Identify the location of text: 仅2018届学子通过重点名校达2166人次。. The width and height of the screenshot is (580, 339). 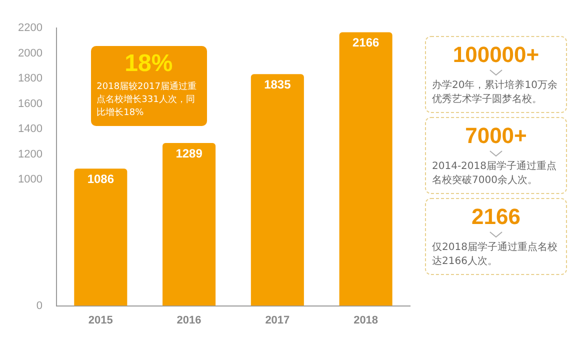
(495, 255).